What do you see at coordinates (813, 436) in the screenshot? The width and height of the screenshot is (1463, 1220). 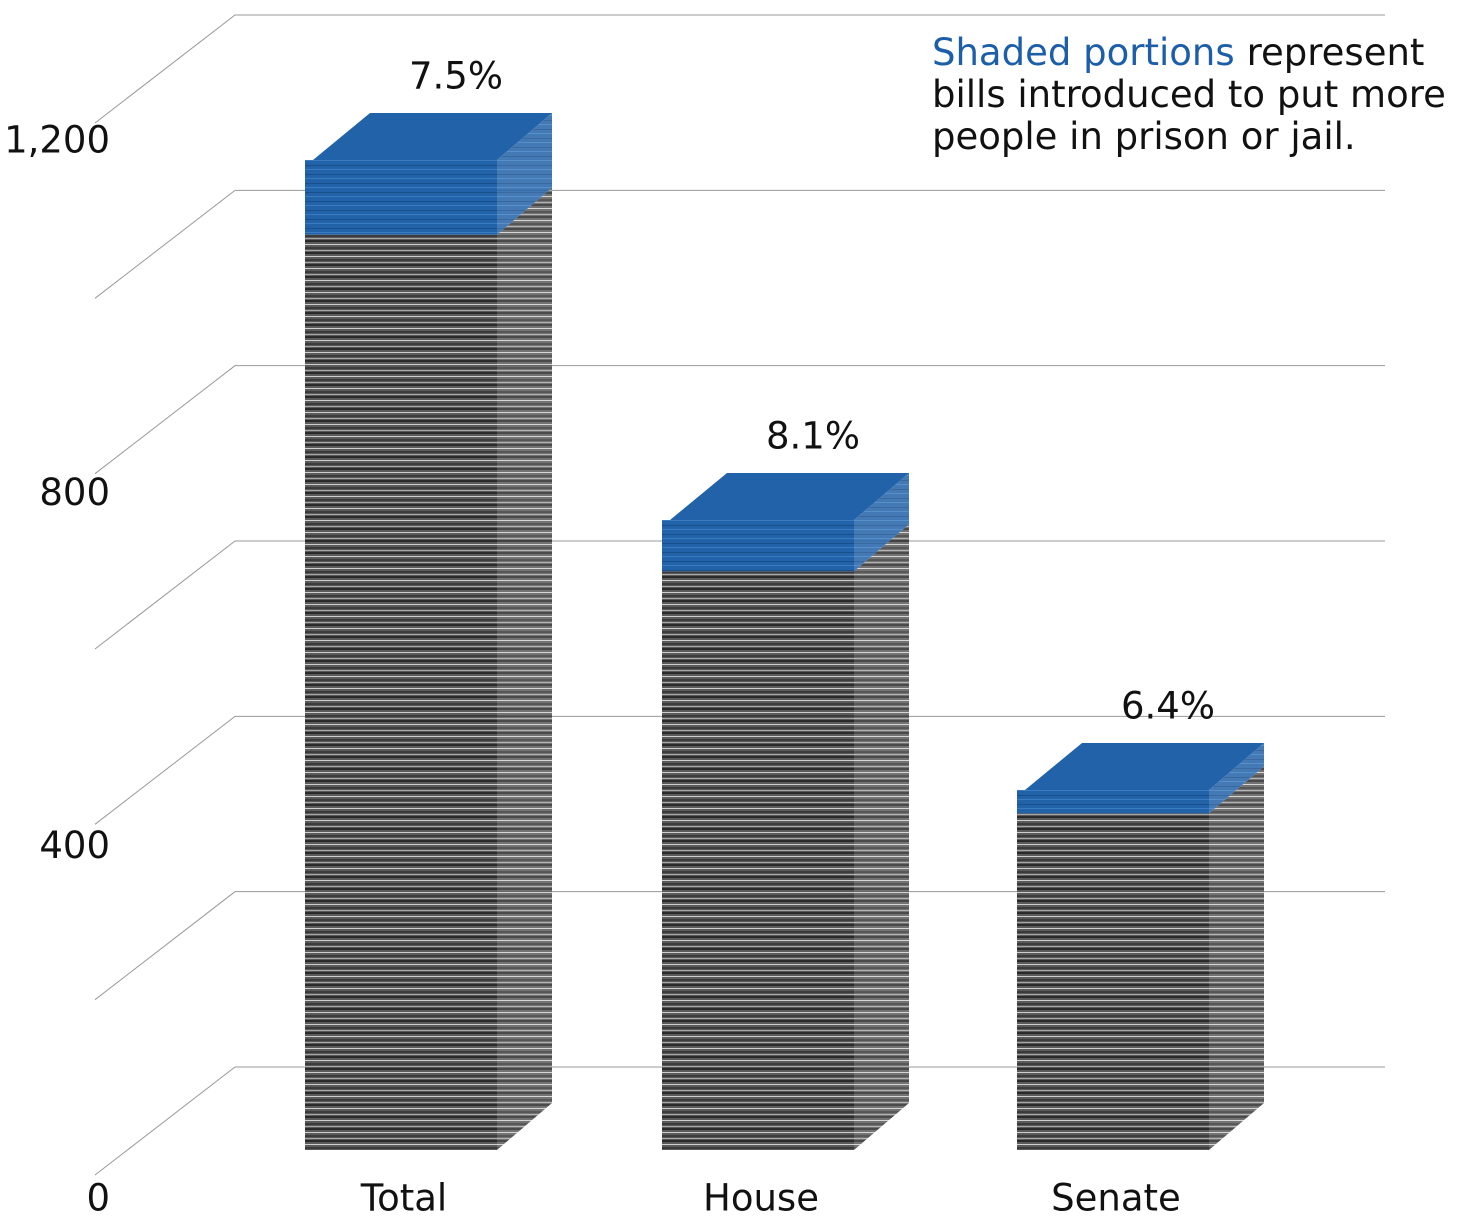 I see `annotation: 8.1%` at bounding box center [813, 436].